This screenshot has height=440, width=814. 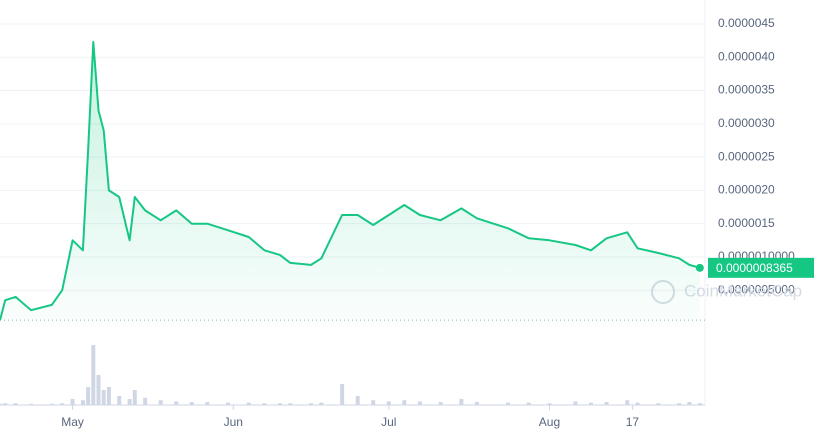 I want to click on x-tick-label: 17, so click(x=633, y=422).